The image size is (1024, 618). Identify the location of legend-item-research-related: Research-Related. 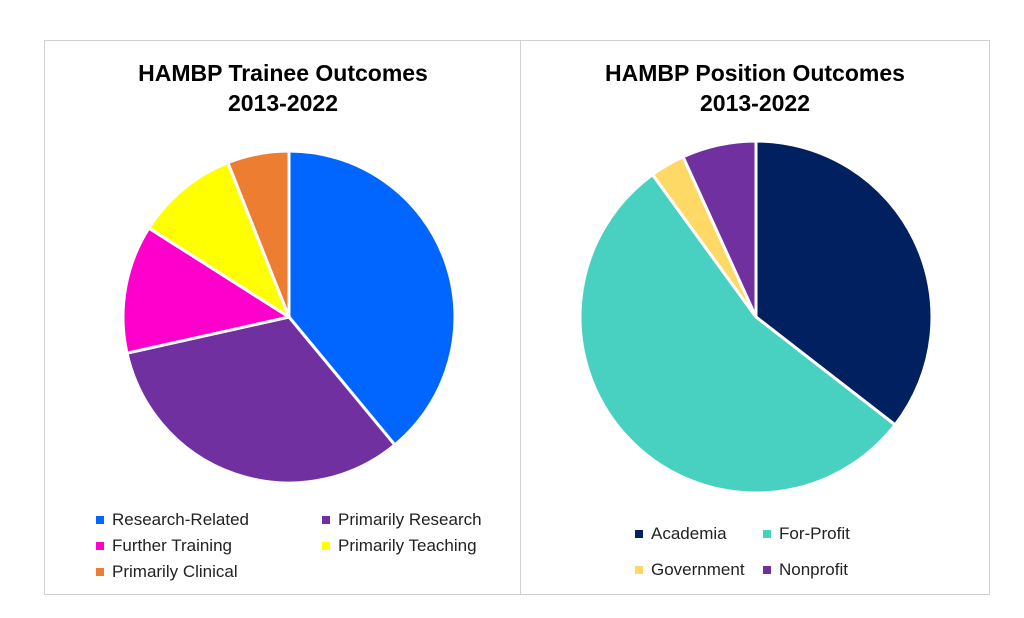
(172, 520).